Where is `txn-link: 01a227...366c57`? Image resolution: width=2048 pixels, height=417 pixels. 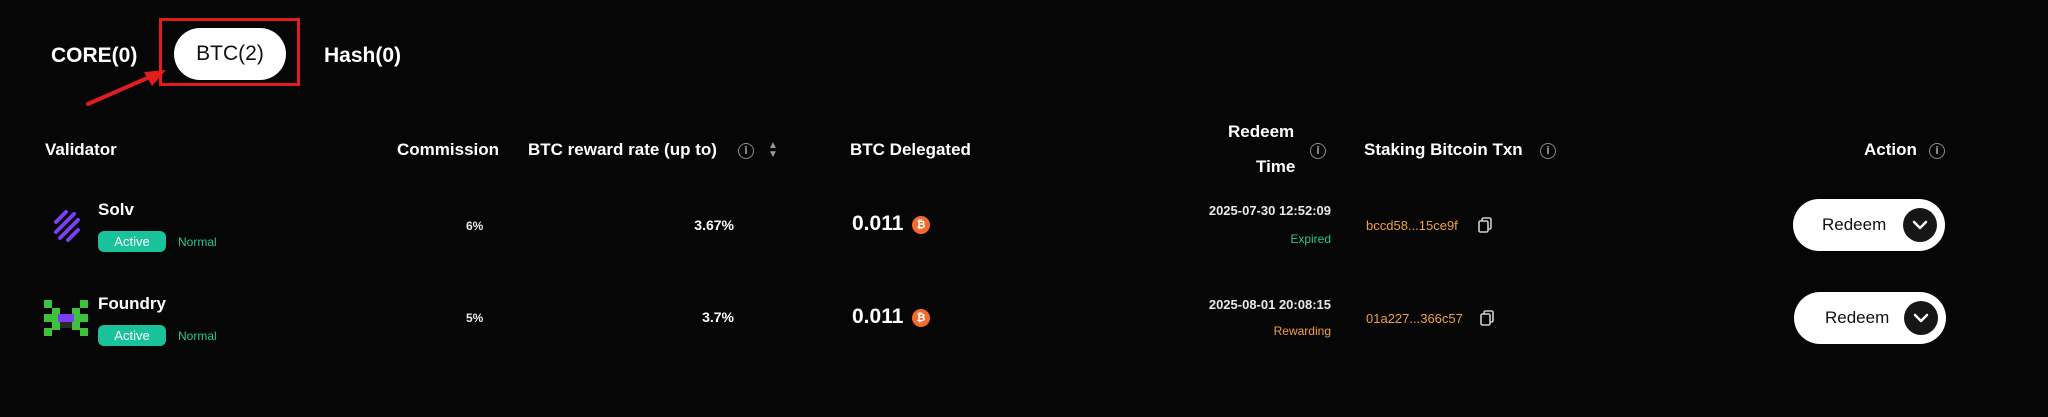
txn-link: 01a227...366c57 is located at coordinates (1414, 318).